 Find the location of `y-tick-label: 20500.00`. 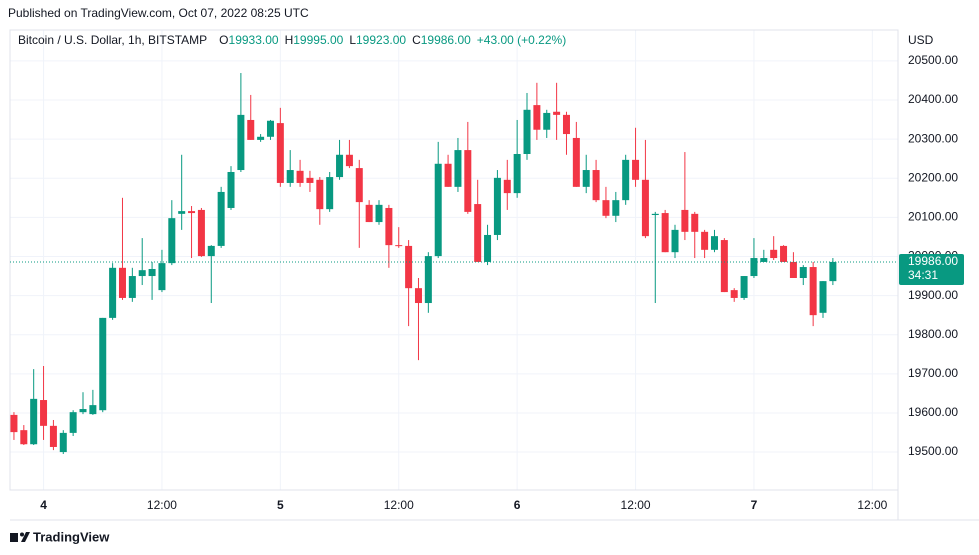

y-tick-label: 20500.00 is located at coordinates (933, 60).